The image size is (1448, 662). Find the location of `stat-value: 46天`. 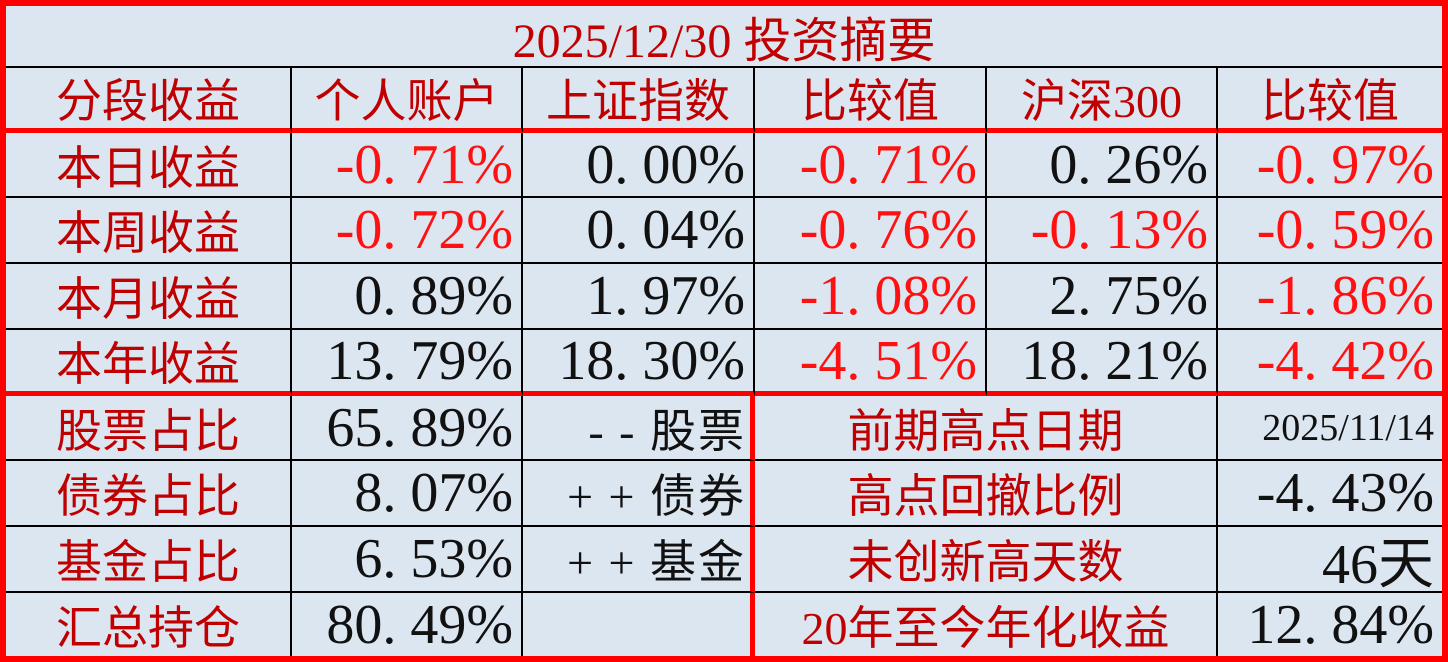

stat-value: 46天 is located at coordinates (1330, 560).